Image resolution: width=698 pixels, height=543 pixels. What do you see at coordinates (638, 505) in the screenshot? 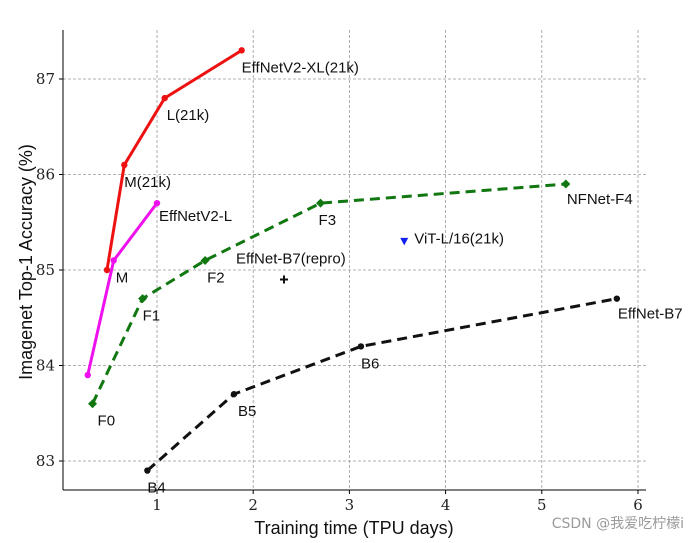
I see `x-tick-label: 6` at bounding box center [638, 505].